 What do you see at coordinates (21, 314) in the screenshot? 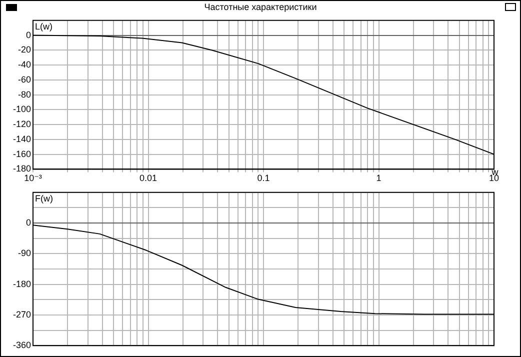
I see `y-tick-label: -270` at bounding box center [21, 314].